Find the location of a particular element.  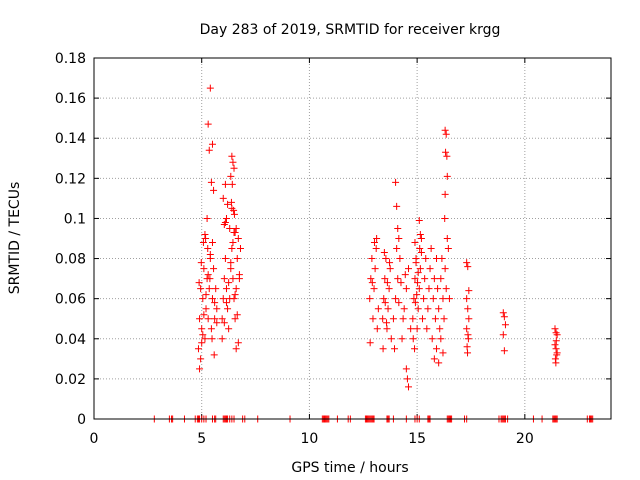

y-tick-label: 0.08 is located at coordinates (70, 260).